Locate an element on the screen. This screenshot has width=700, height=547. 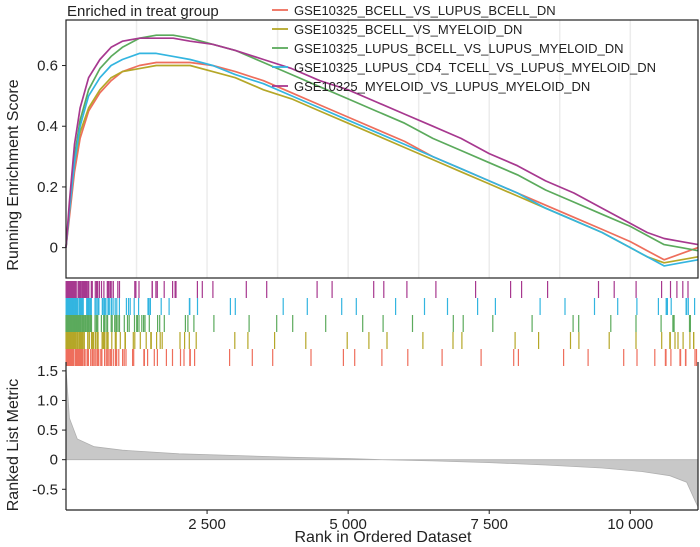
metric-y-tick-label: 1.0 is located at coordinates (47, 400).